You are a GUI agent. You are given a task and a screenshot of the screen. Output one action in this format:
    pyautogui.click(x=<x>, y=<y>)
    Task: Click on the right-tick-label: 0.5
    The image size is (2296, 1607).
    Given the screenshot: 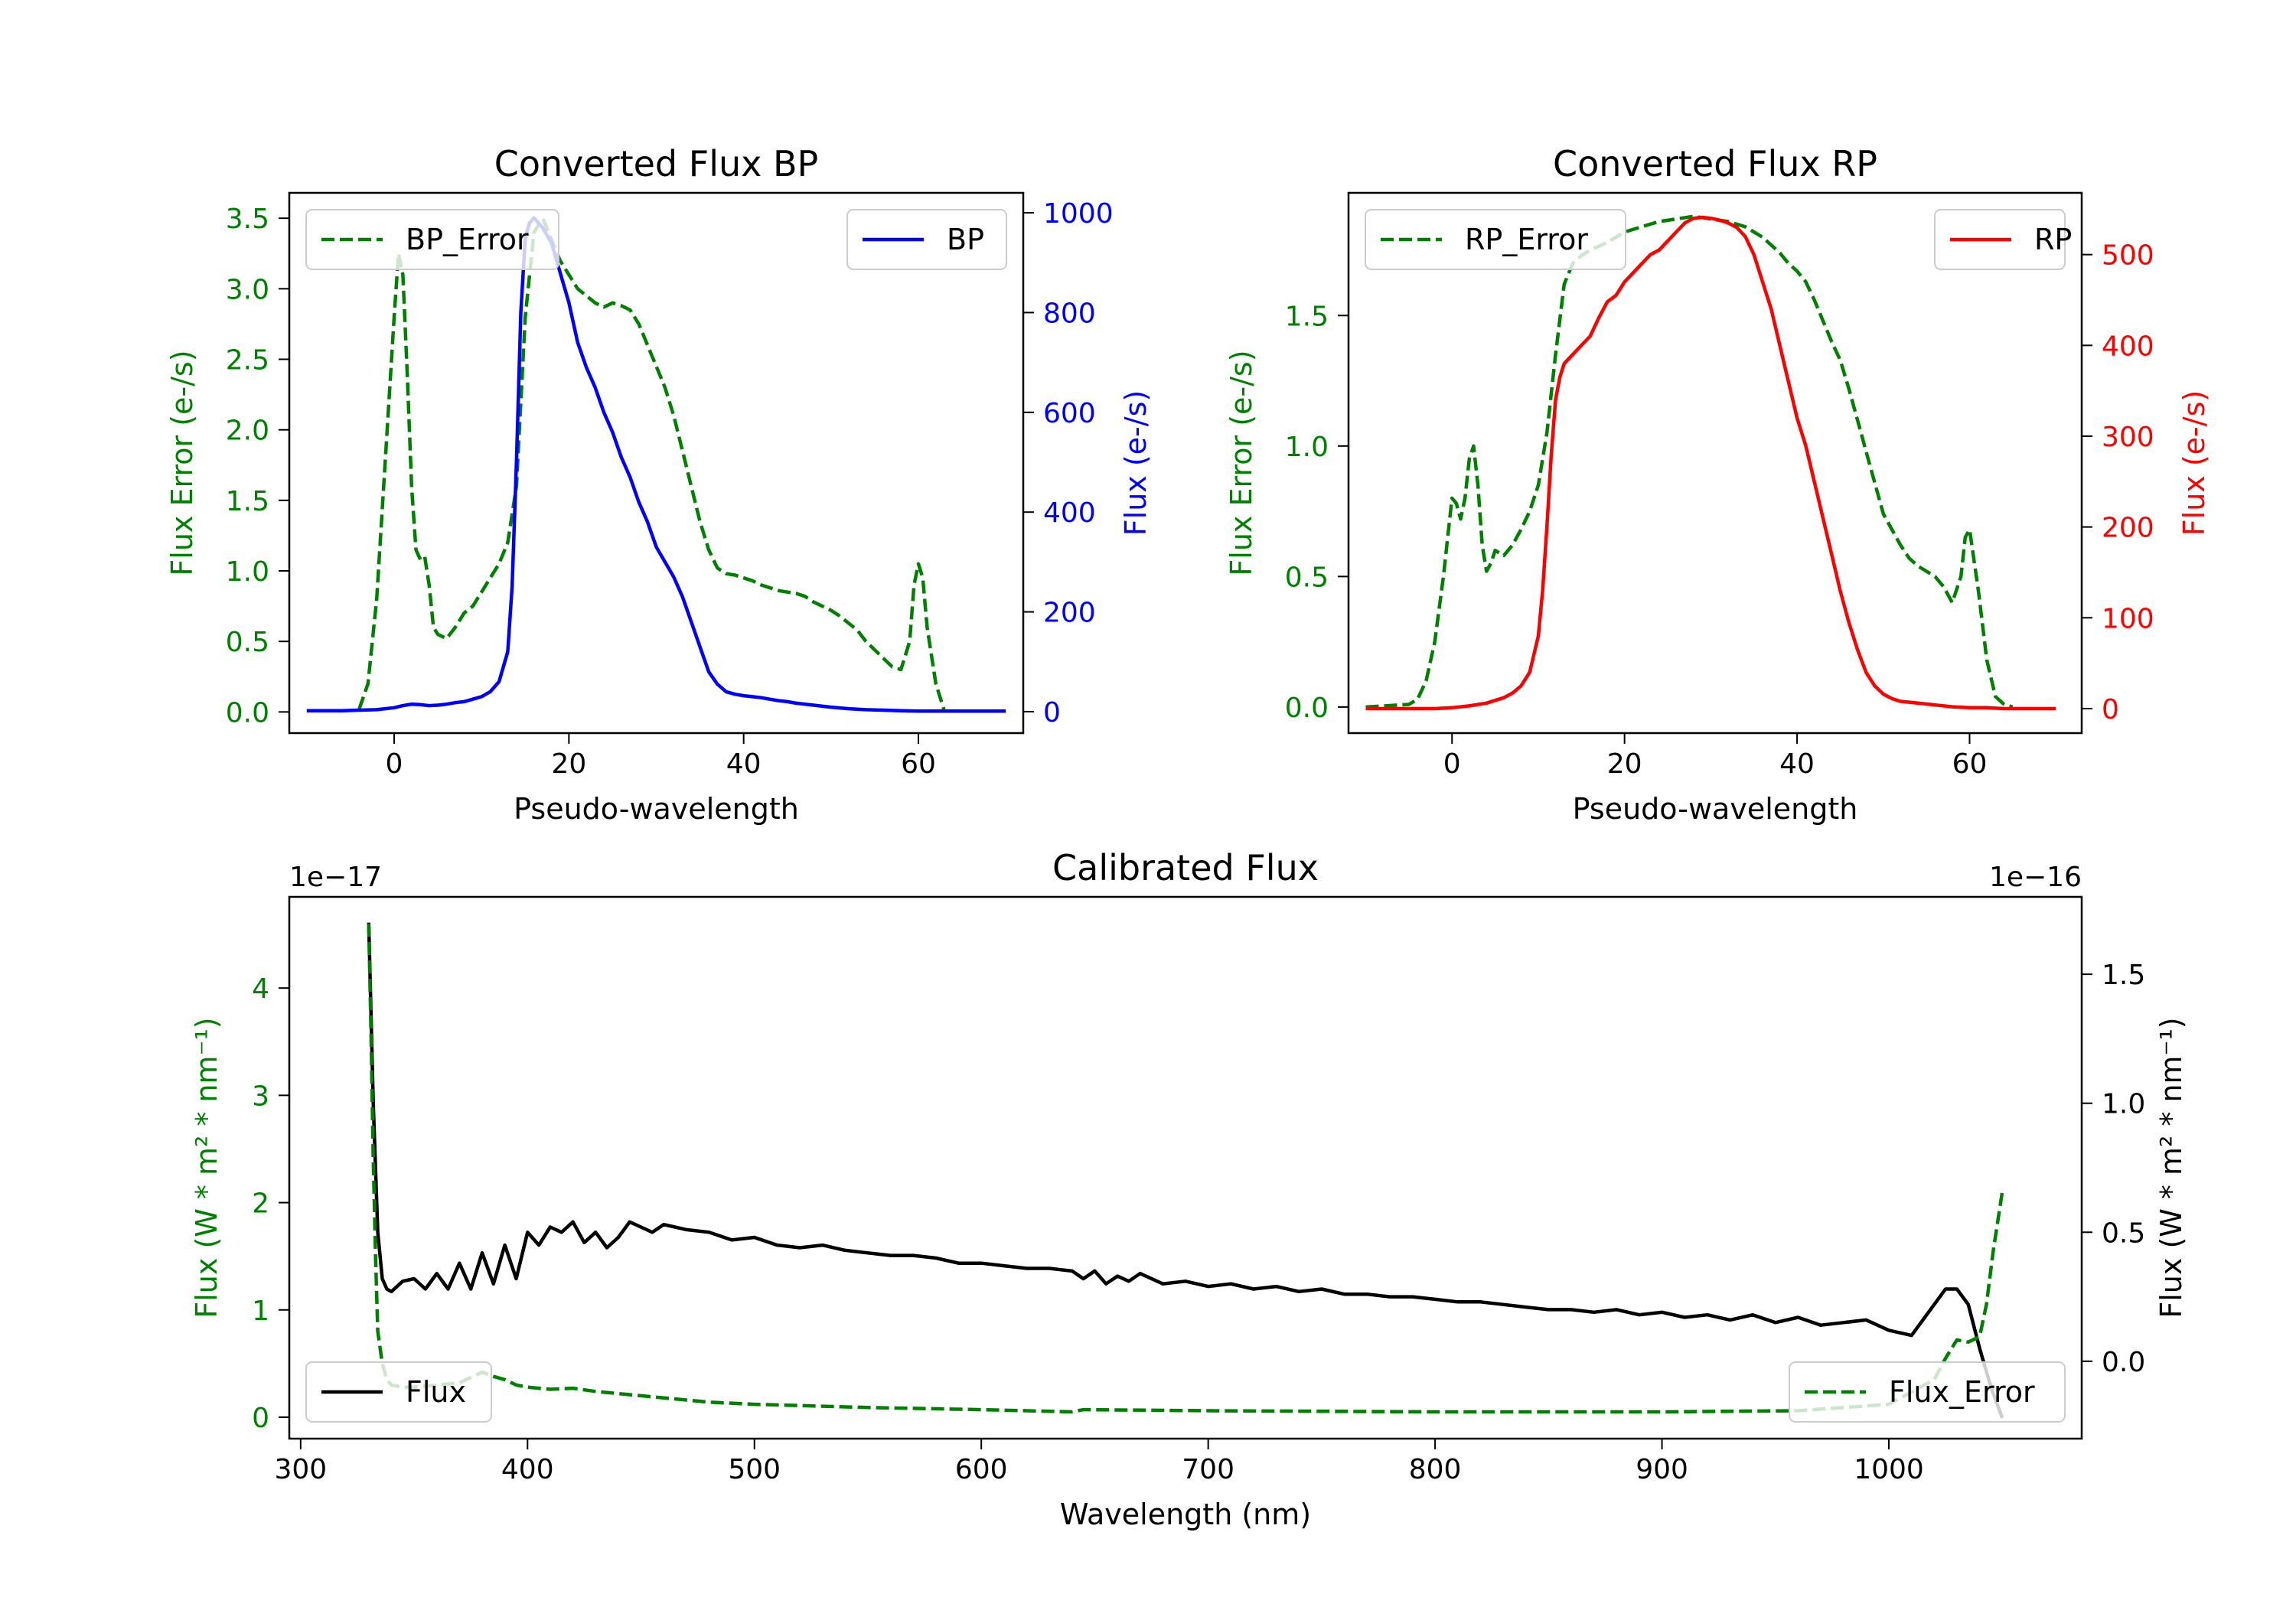 What is the action you would take?
    pyautogui.click(x=2123, y=1233)
    